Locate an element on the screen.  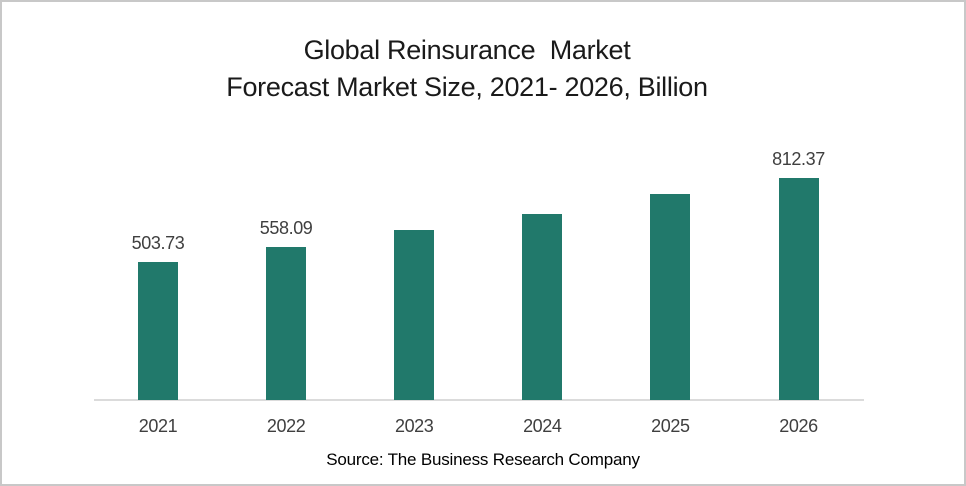
bar-group-2023 is located at coordinates (414, 270).